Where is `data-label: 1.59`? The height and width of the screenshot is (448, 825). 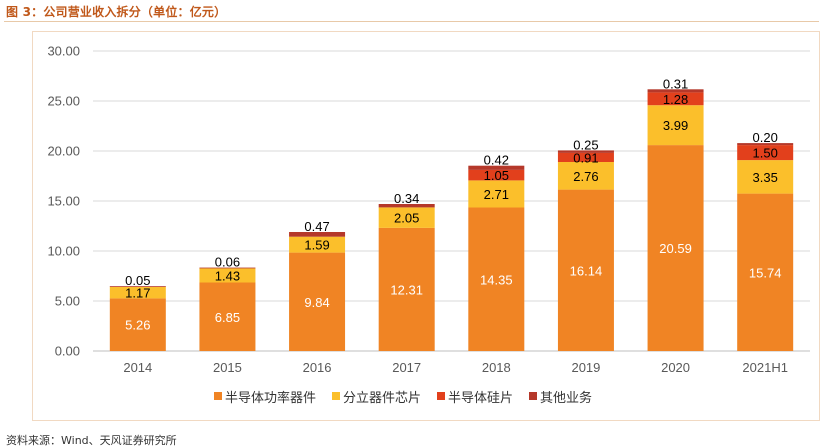
data-label: 1.59 is located at coordinates (316, 245).